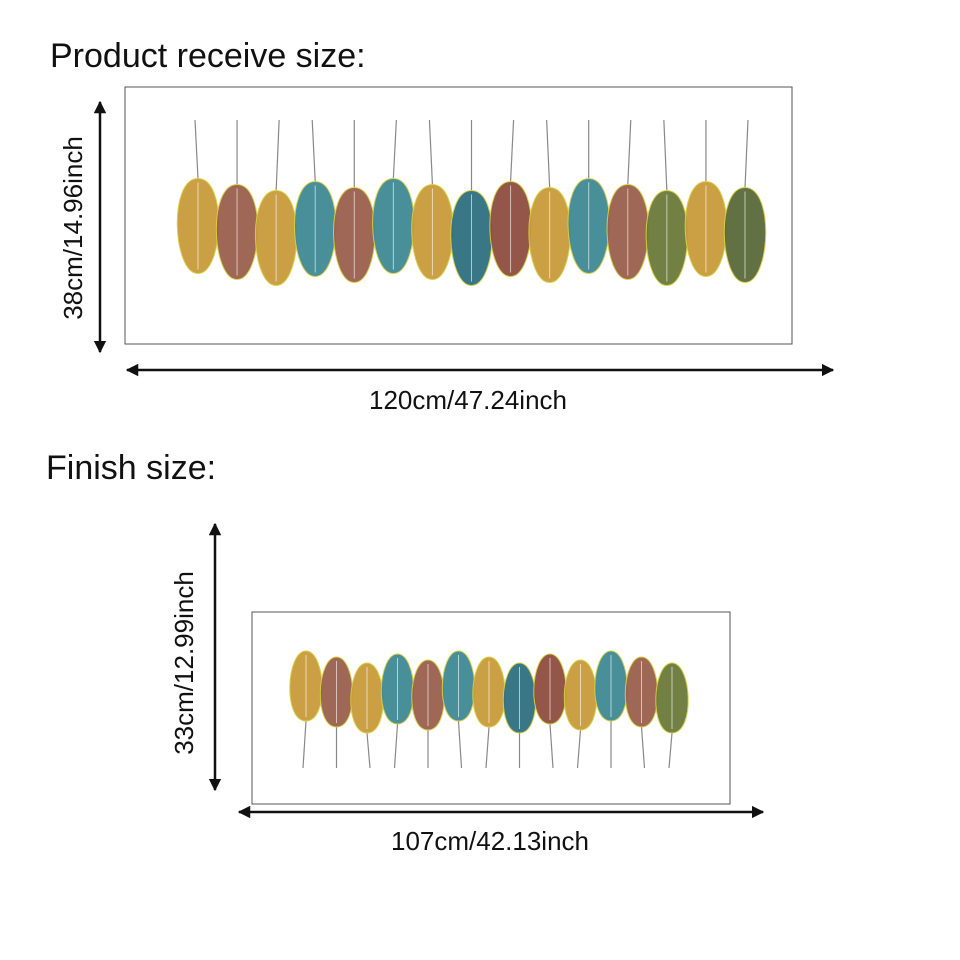 Image resolution: width=960 pixels, height=960 pixels. Describe the element at coordinates (468, 400) in the screenshot. I see `width-label: 120cm/47.24inch` at that location.